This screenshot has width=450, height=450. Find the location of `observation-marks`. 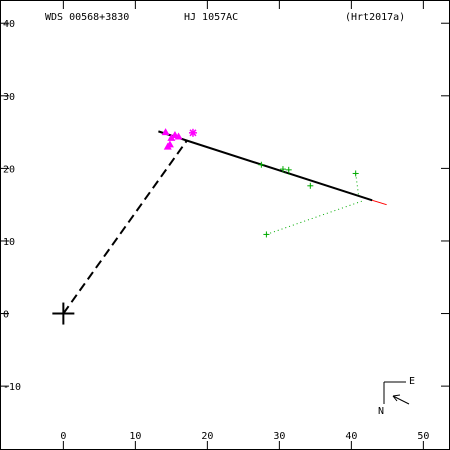

observation-marks is located at coordinates (260, 183).